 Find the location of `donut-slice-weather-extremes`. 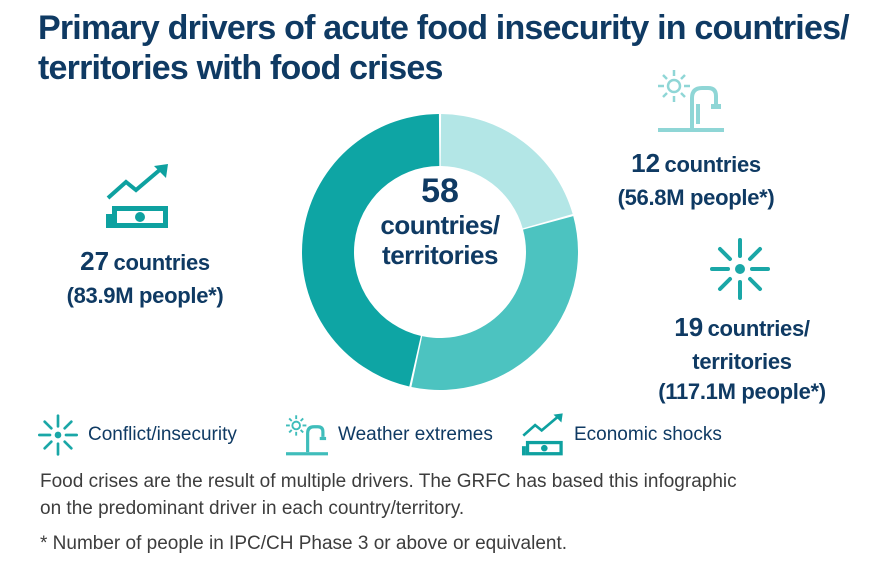

donut-slice-weather-extremes is located at coordinates (506, 171).